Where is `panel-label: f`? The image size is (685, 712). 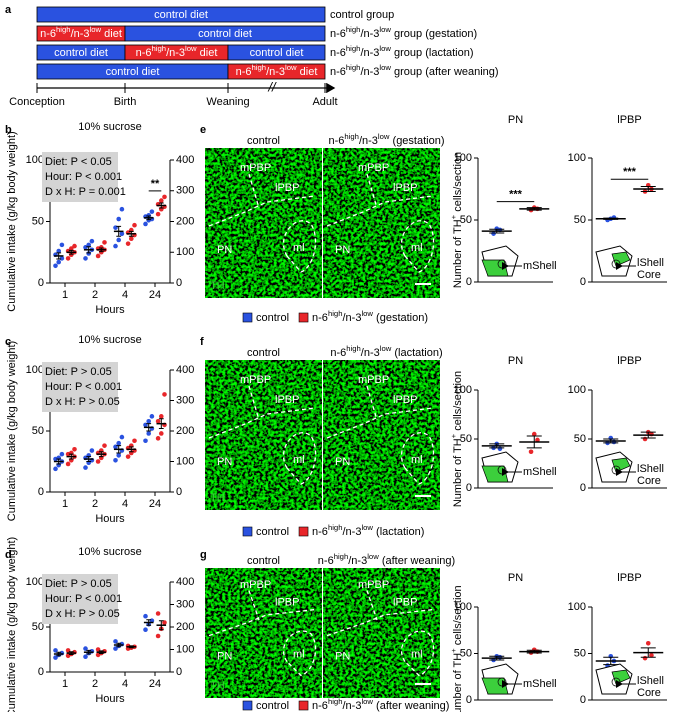 panel-label: f is located at coordinates (202, 342).